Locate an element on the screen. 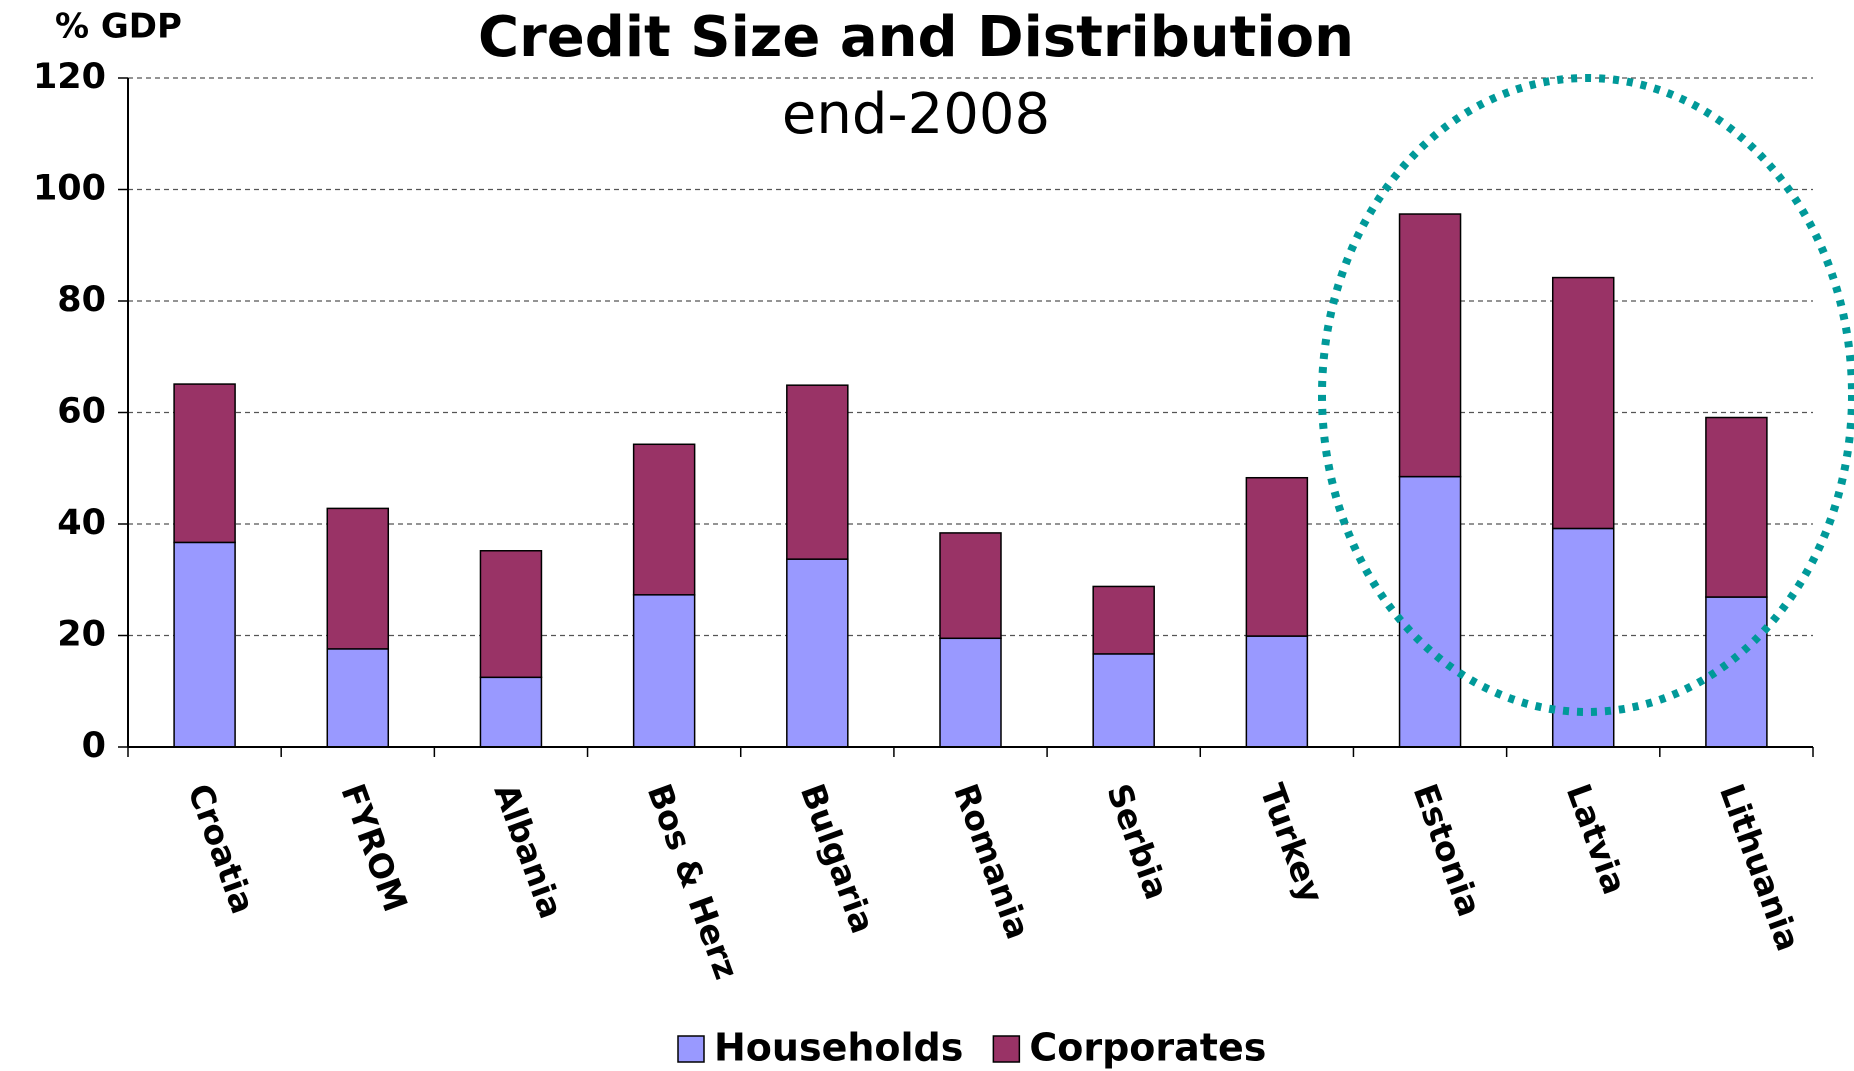 The height and width of the screenshot is (1071, 1854). x-tick-label: FYROM is located at coordinates (374, 848).